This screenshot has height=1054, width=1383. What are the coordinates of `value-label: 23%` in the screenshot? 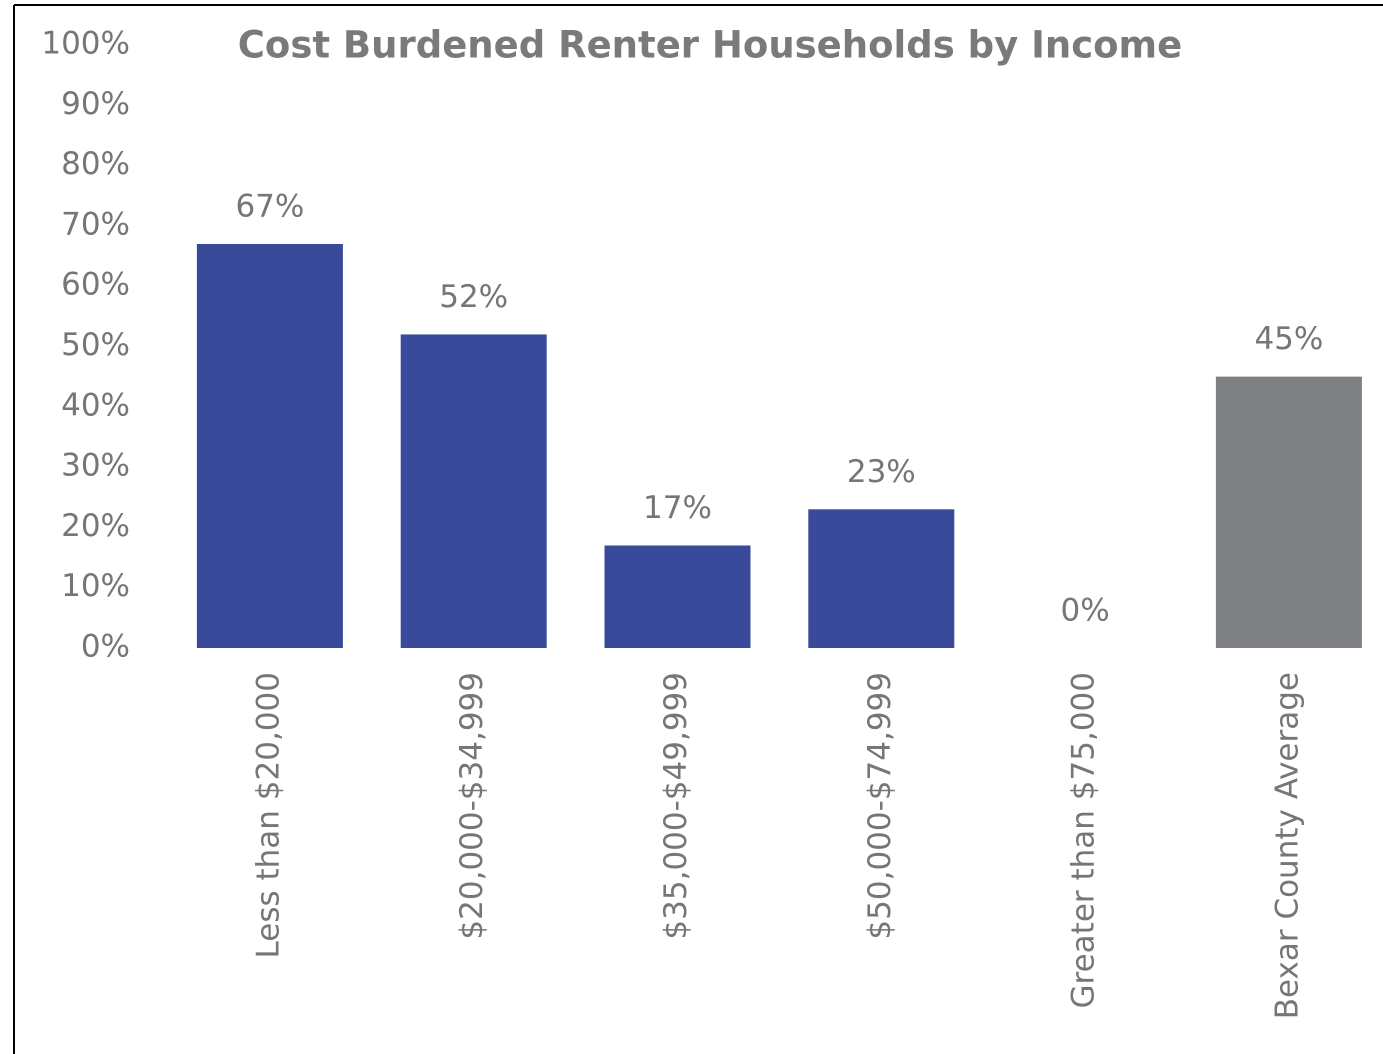 It's located at (881, 472).